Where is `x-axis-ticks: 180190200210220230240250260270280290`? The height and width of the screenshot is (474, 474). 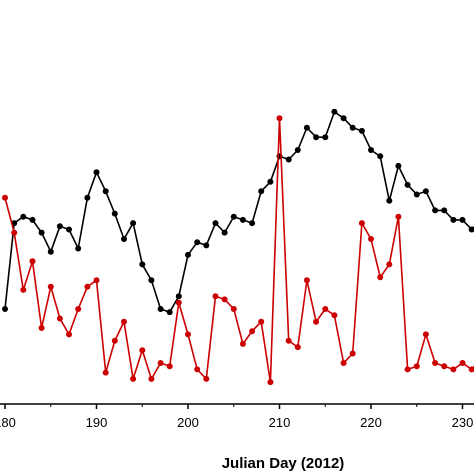 x-axis-ticks: 180190200210220230240250260270280290 is located at coordinates (237, 417).